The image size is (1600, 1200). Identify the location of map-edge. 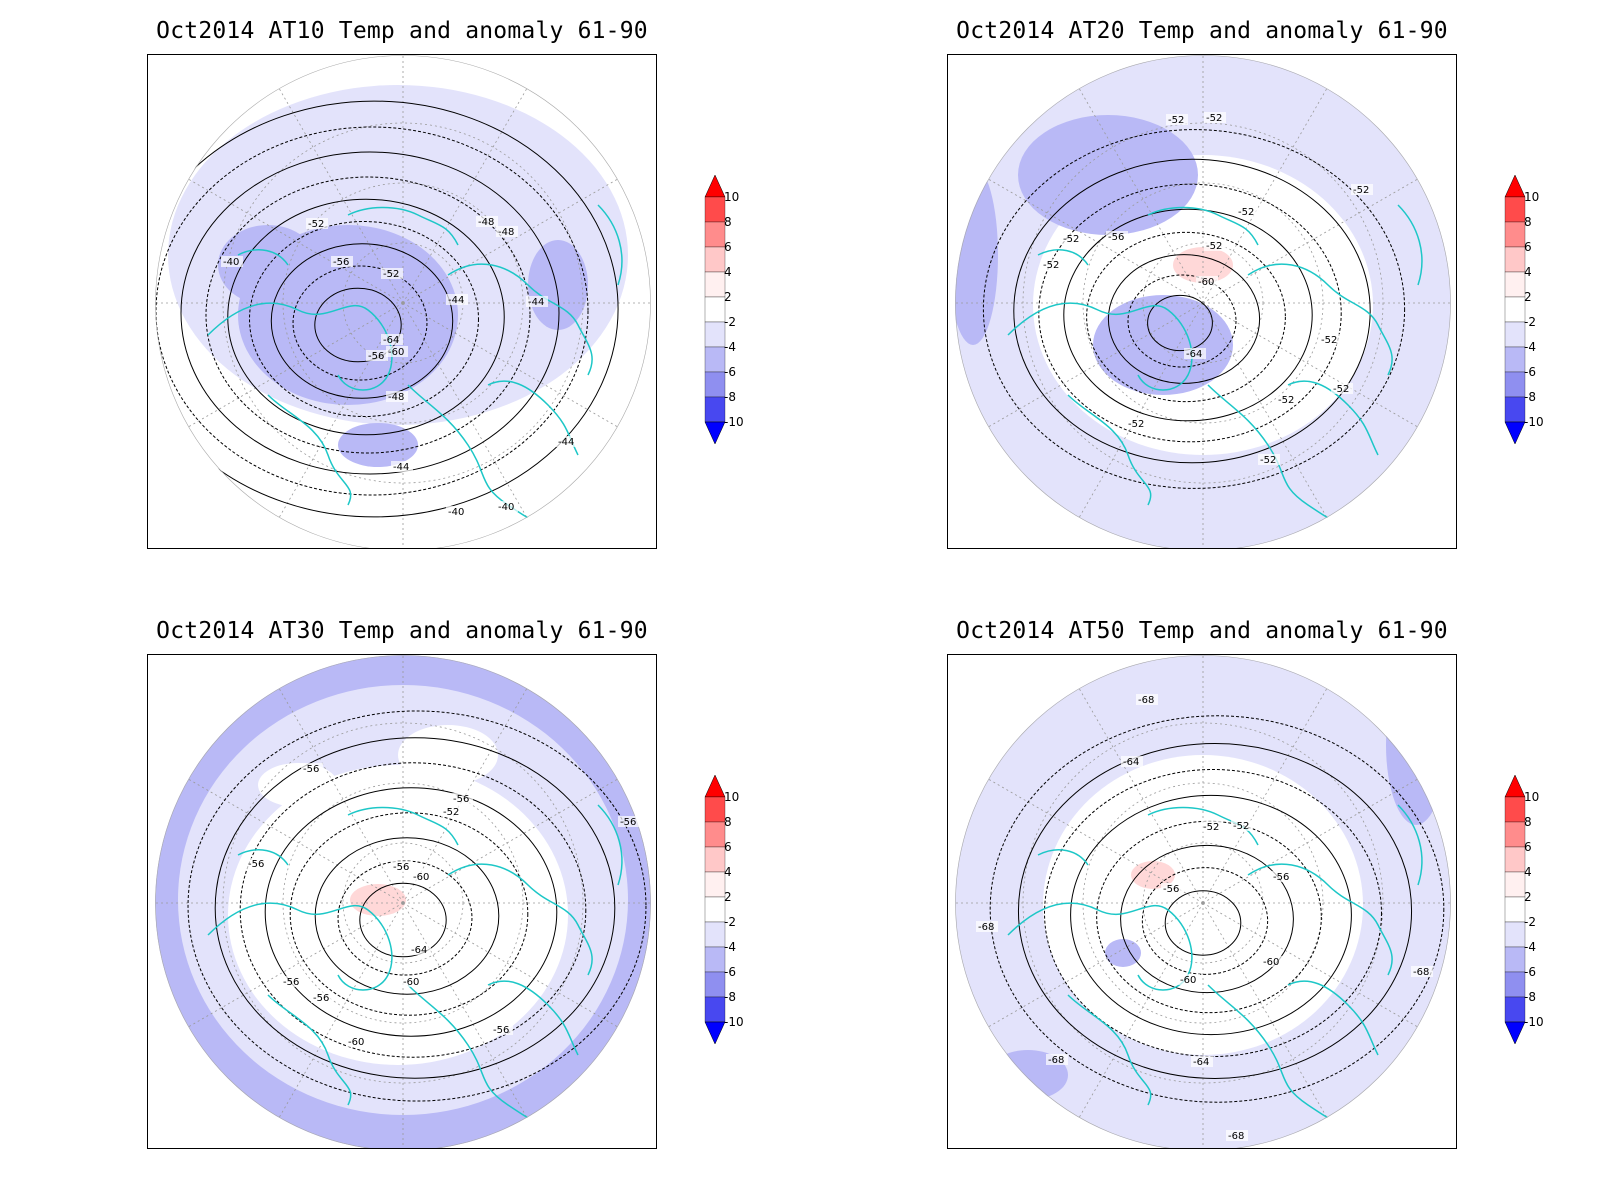
(403, 901).